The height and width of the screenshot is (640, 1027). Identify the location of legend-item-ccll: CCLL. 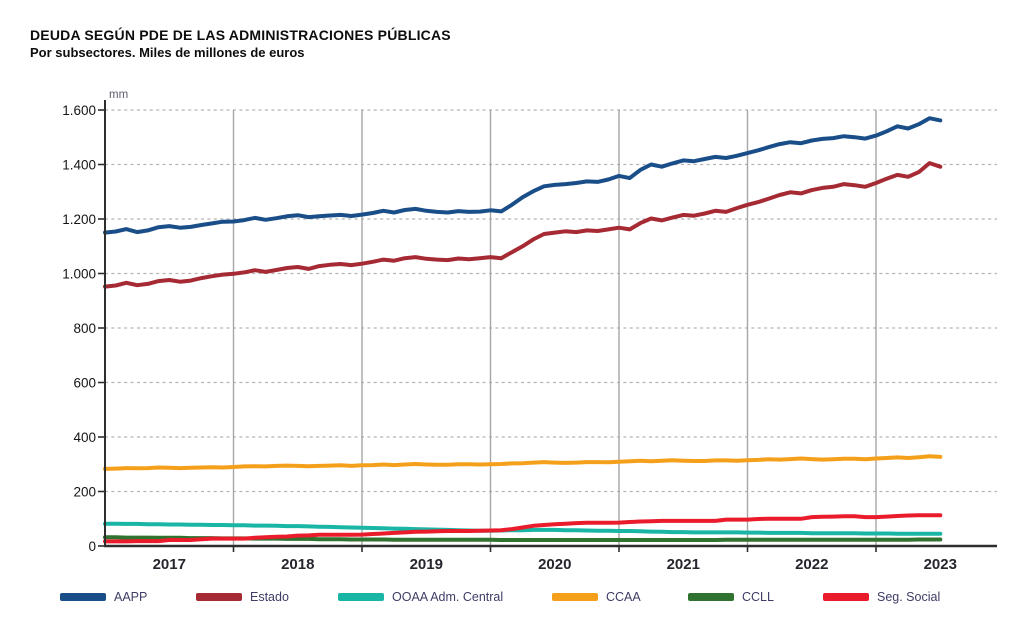
(731, 597).